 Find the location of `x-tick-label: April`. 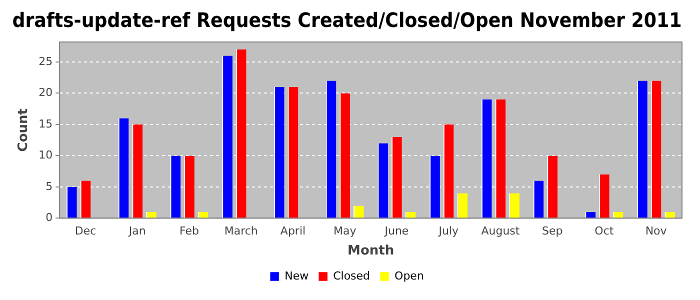

x-tick-label: April is located at coordinates (293, 231).